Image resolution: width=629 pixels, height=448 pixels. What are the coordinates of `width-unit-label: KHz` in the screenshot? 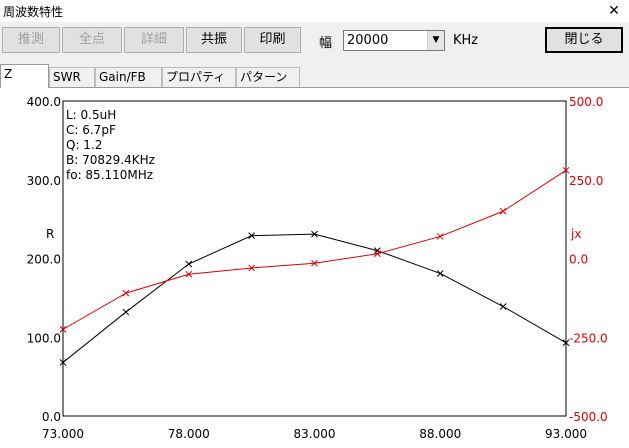 It's located at (466, 40).